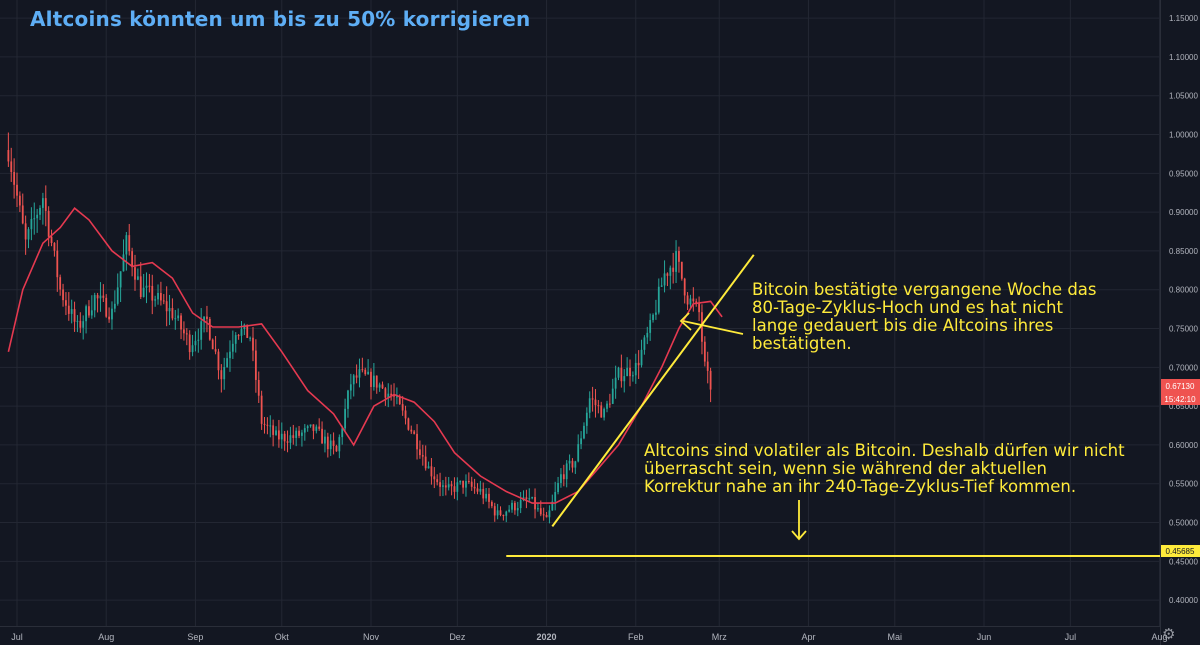  What do you see at coordinates (653, 390) in the screenshot?
I see `trend-line` at bounding box center [653, 390].